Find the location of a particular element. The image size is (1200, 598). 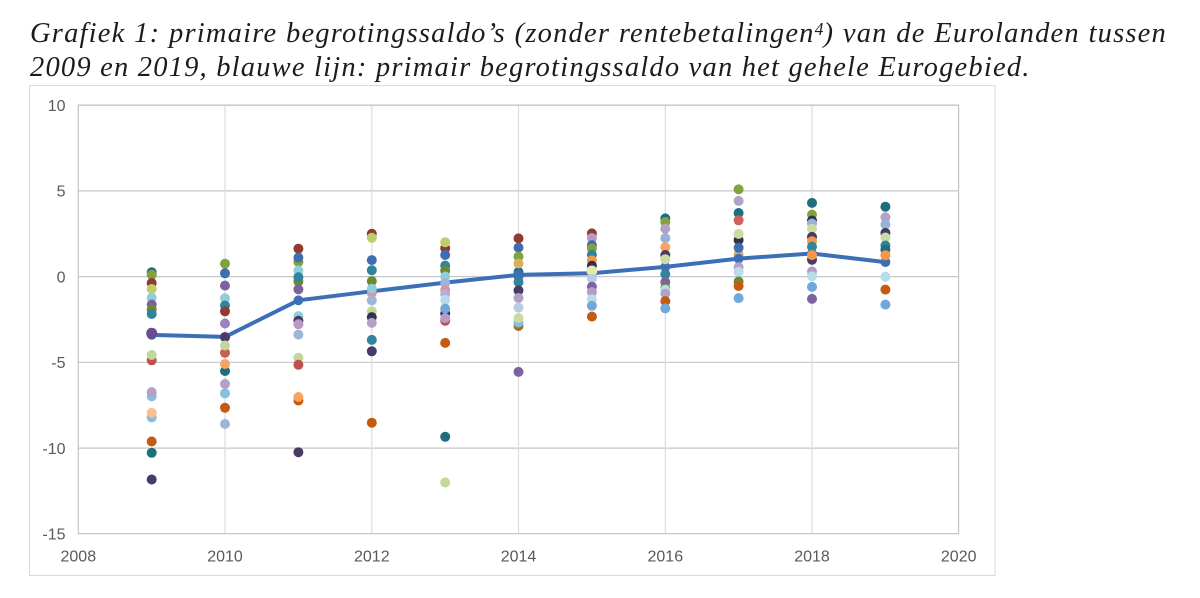

svg-text: 0 is located at coordinates (61, 277).